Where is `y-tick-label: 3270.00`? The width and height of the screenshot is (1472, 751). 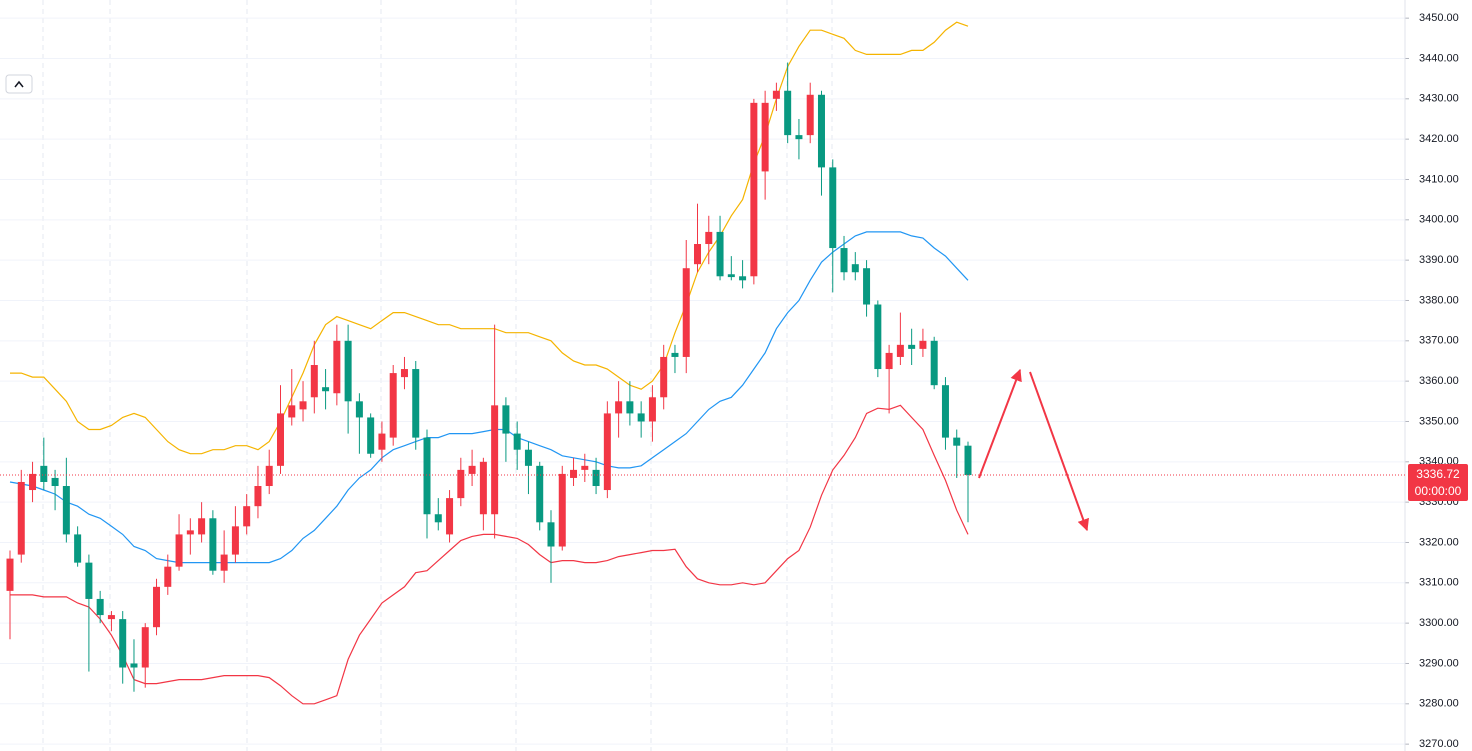
y-tick-label: 3270.00 is located at coordinates (1439, 744).